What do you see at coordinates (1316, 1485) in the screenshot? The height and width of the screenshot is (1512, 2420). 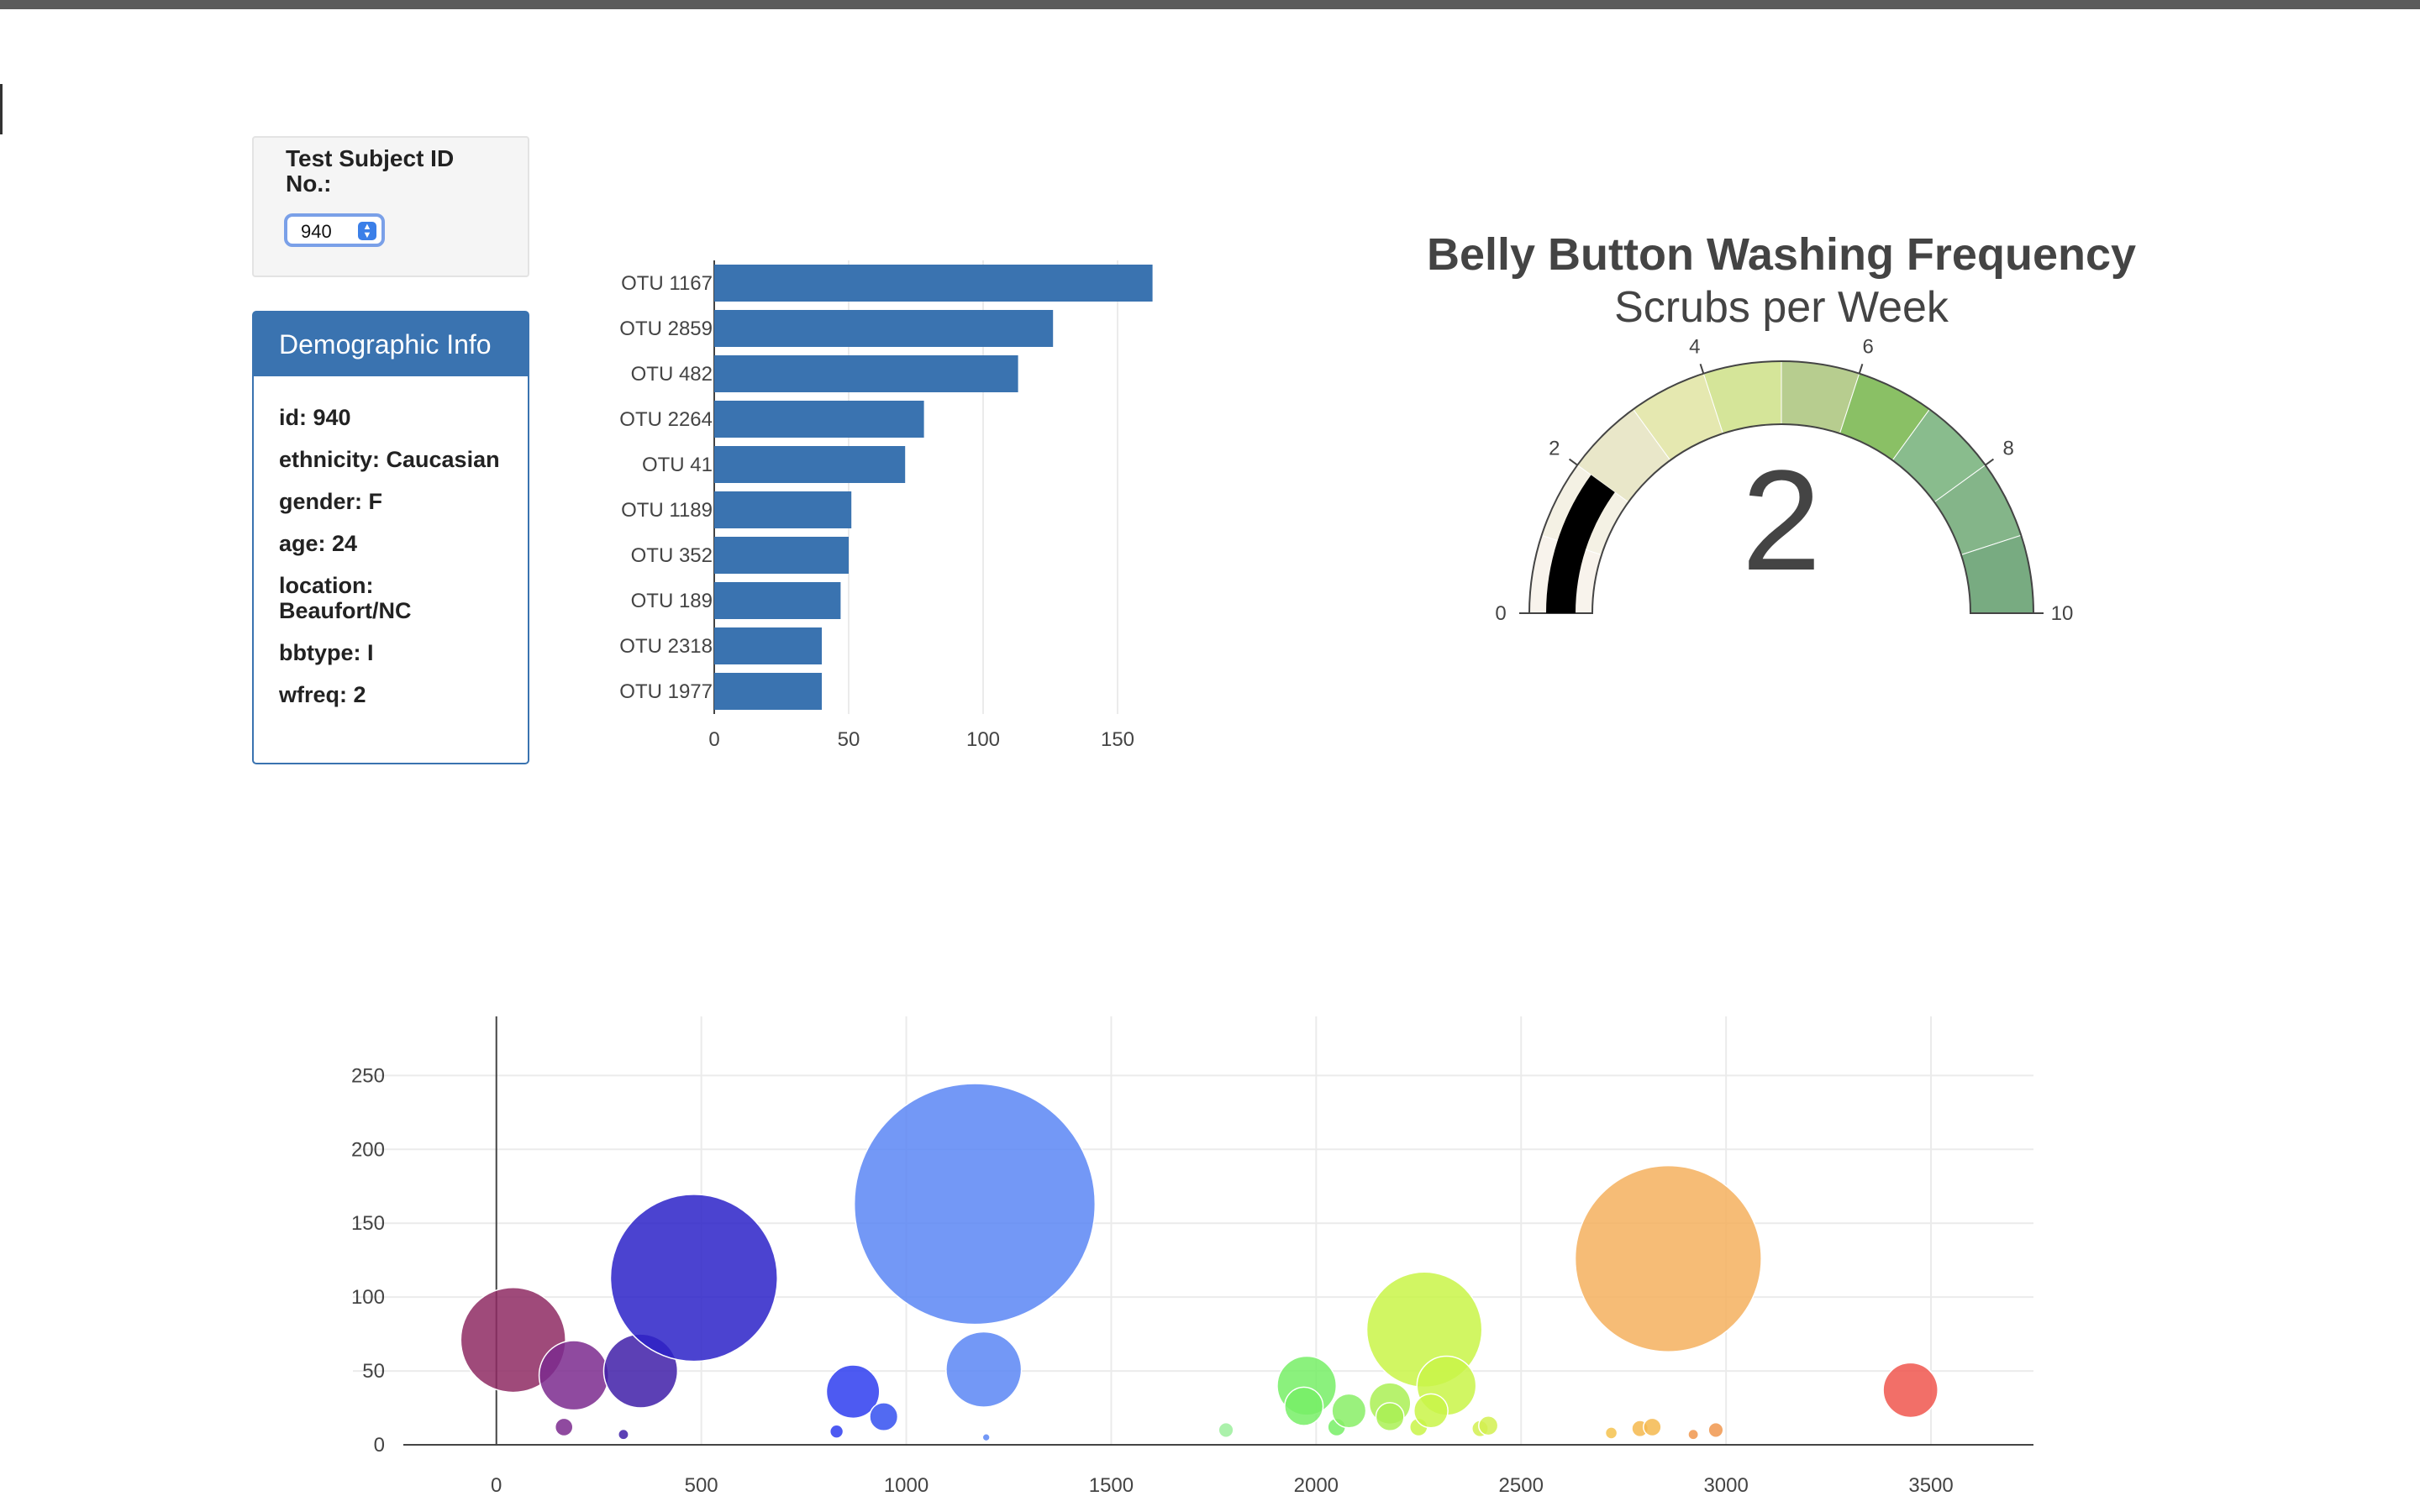 I see `bubble-x-tick-label: 2000` at bounding box center [1316, 1485].